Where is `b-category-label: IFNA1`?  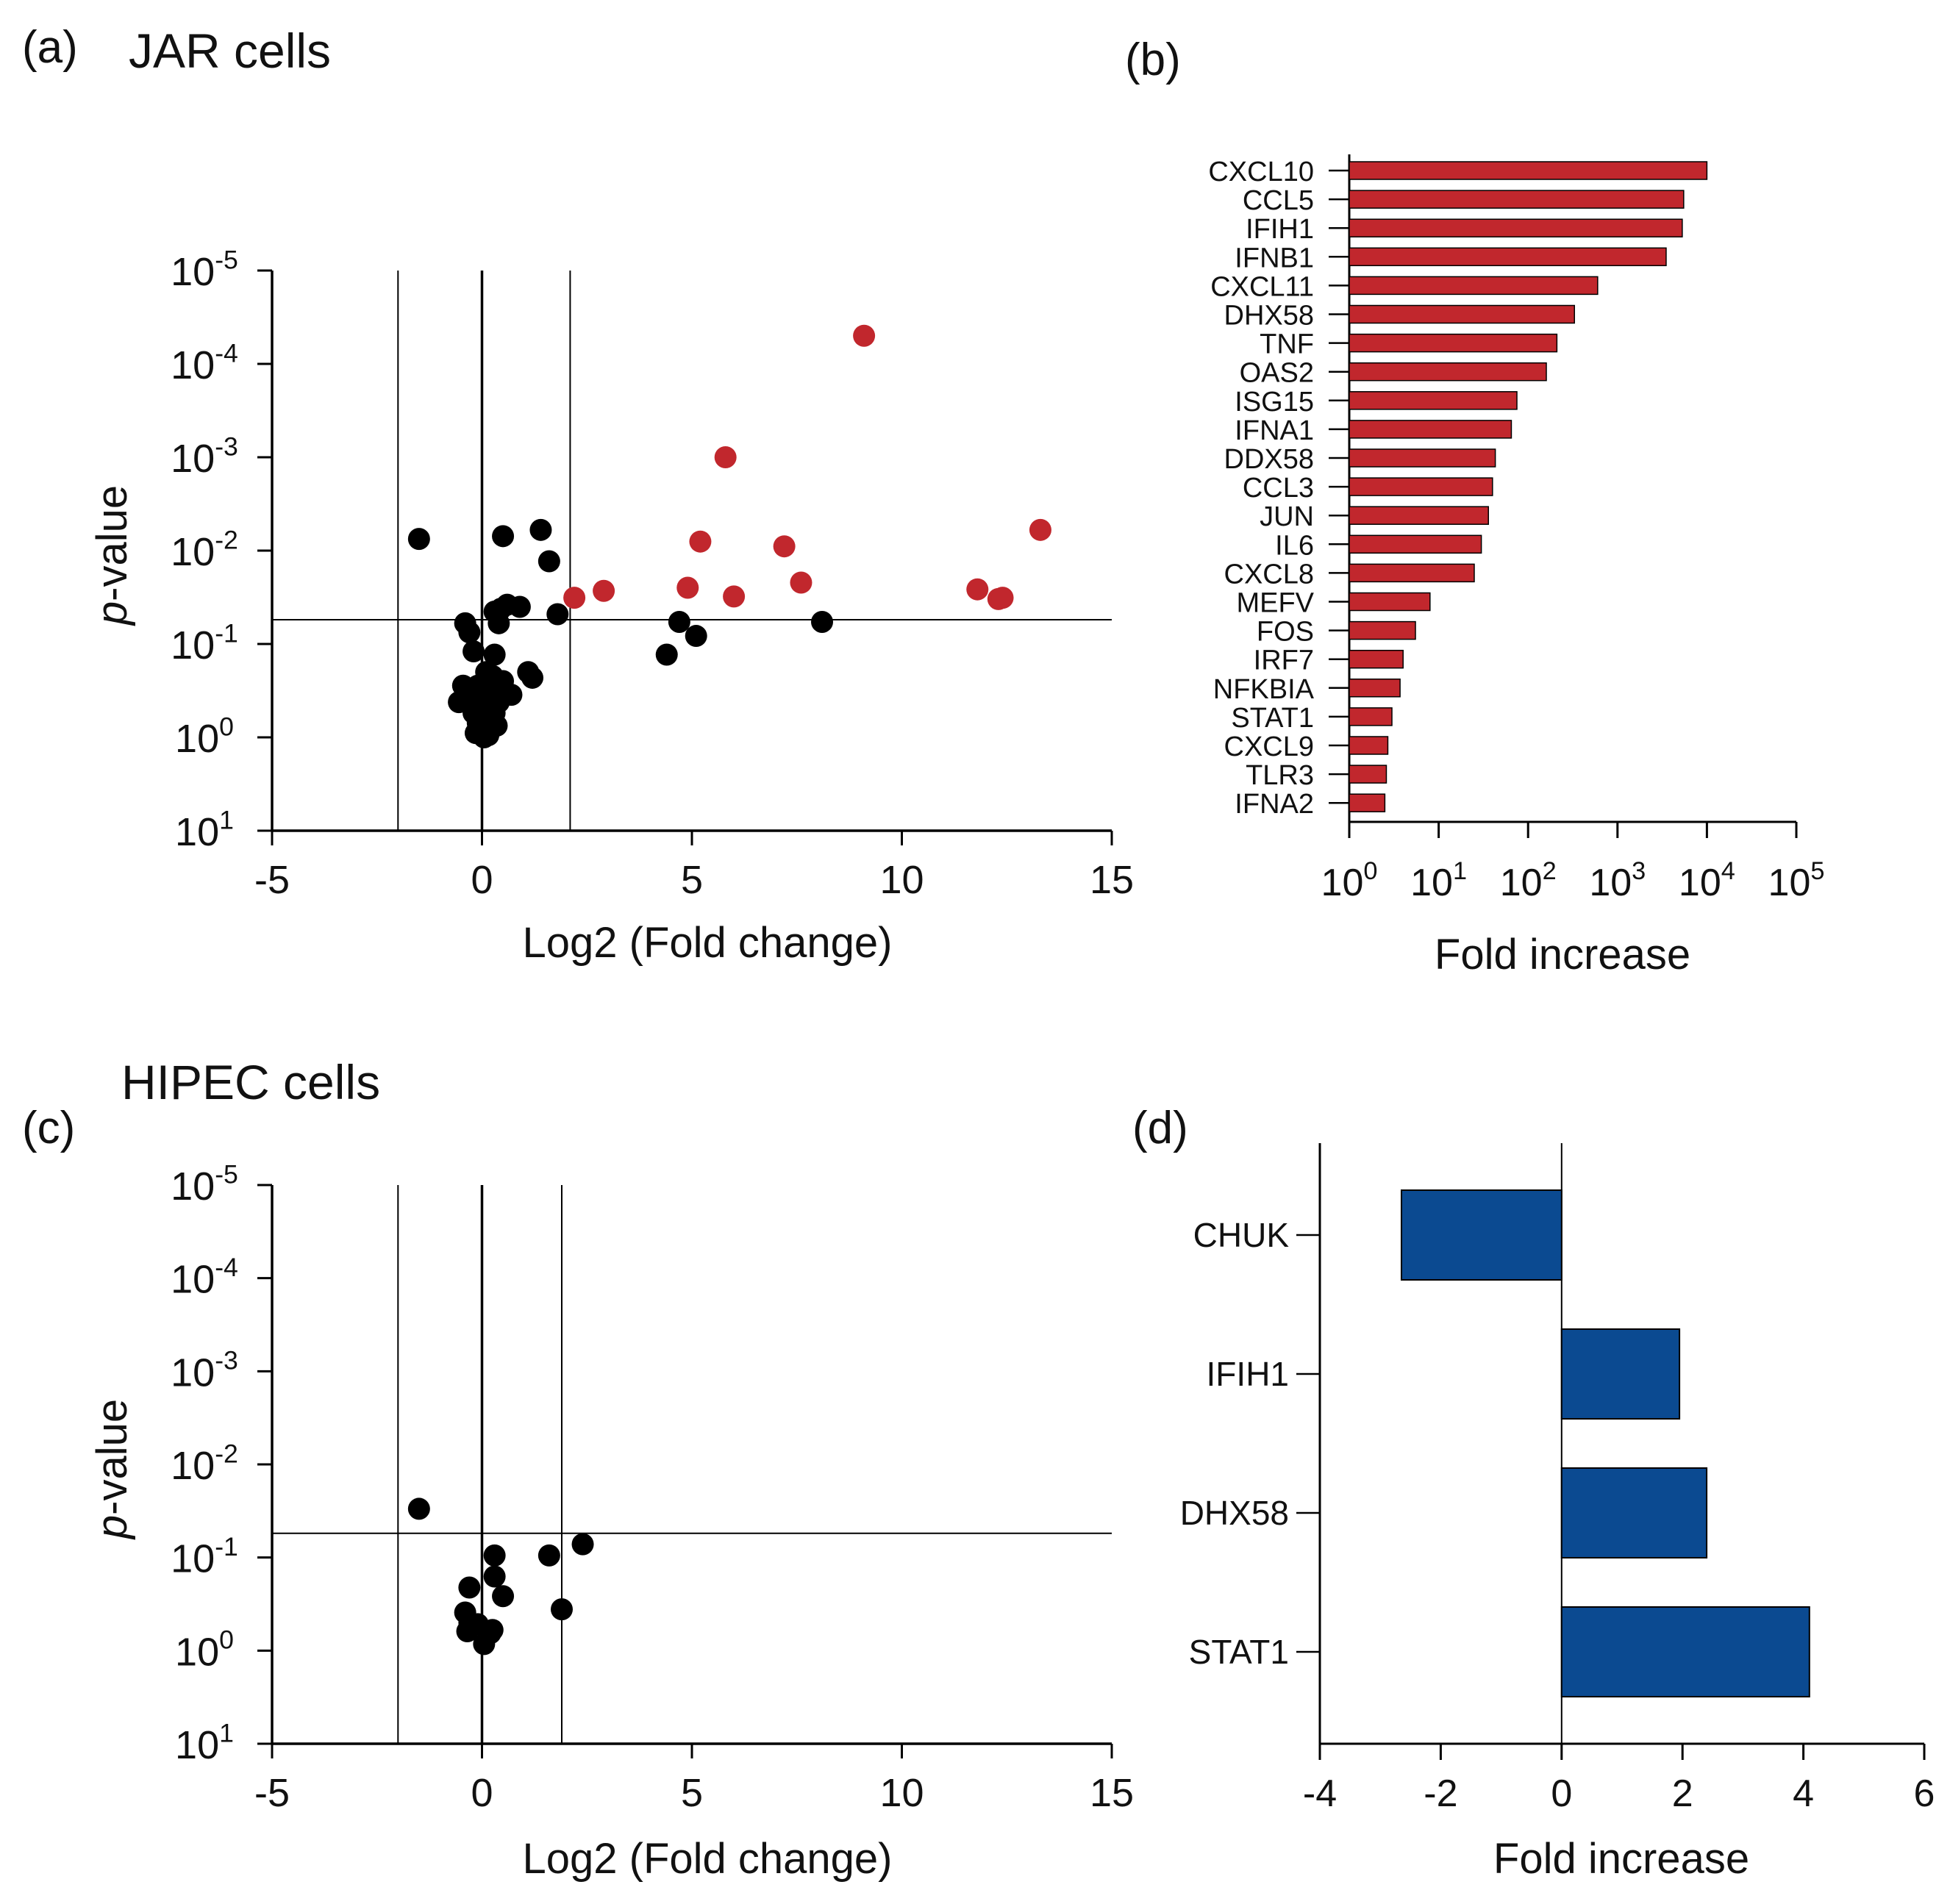
b-category-label: IFNA1 is located at coordinates (1275, 431).